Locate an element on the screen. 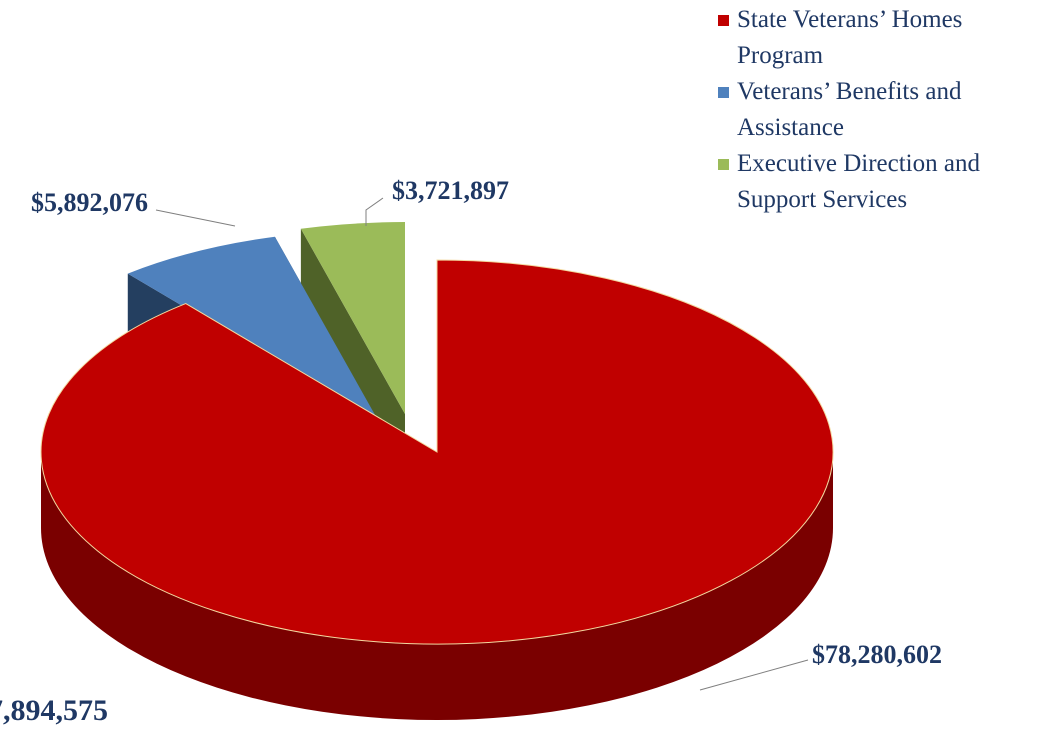 The width and height of the screenshot is (1057, 733). legend-label-line2: Program is located at coordinates (780, 55).